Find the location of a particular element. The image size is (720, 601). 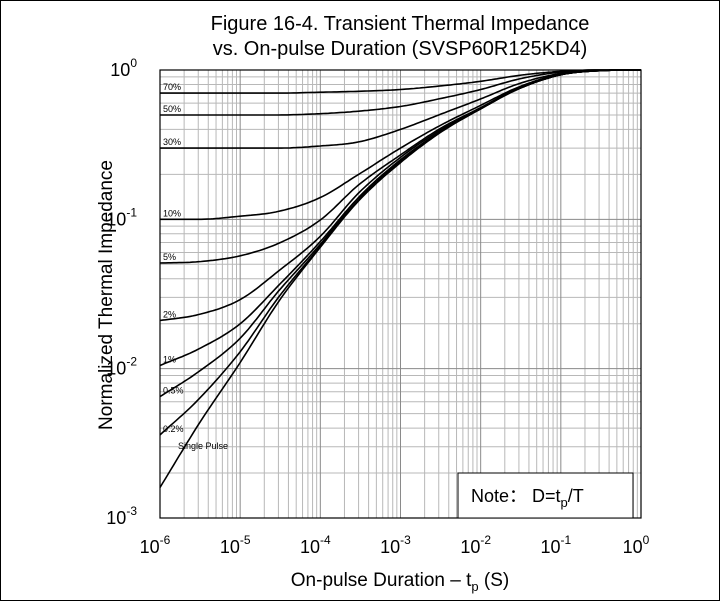

note-suffix: /T is located at coordinates (576, 496).